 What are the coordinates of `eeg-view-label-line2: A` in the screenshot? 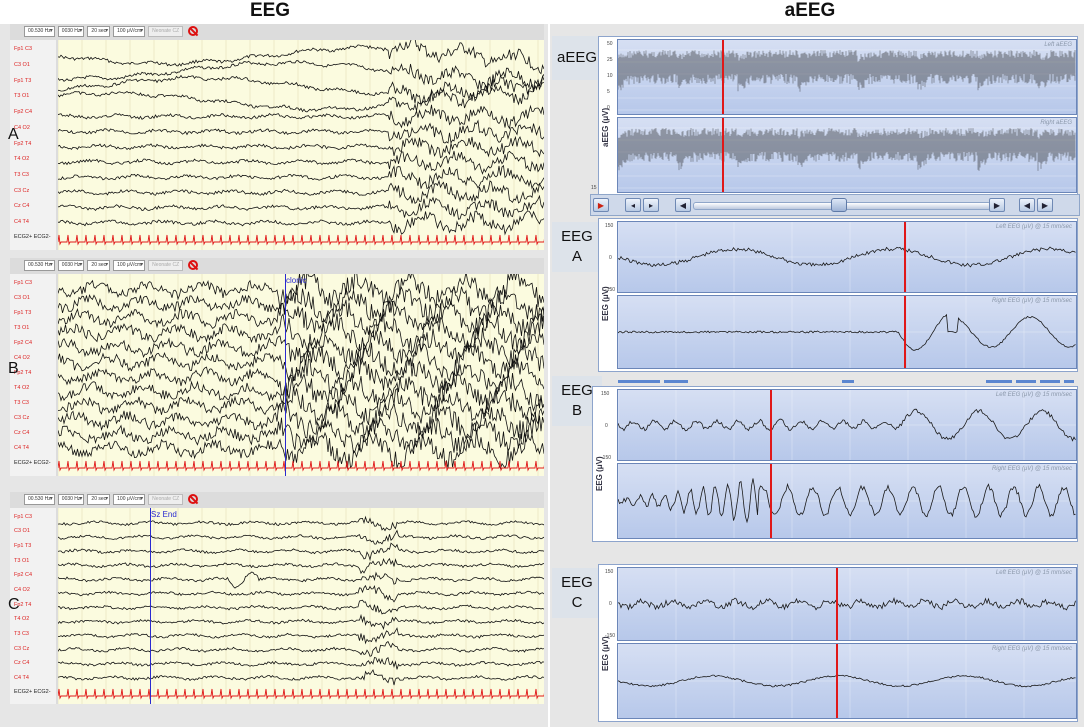 It's located at (576, 256).